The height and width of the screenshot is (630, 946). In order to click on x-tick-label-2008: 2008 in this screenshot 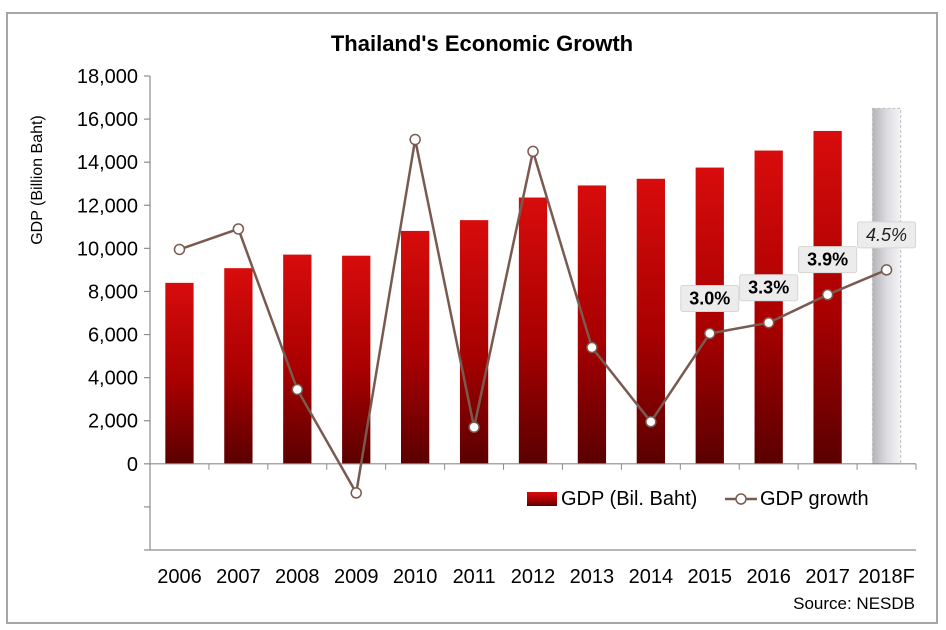, I will do `click(297, 577)`.